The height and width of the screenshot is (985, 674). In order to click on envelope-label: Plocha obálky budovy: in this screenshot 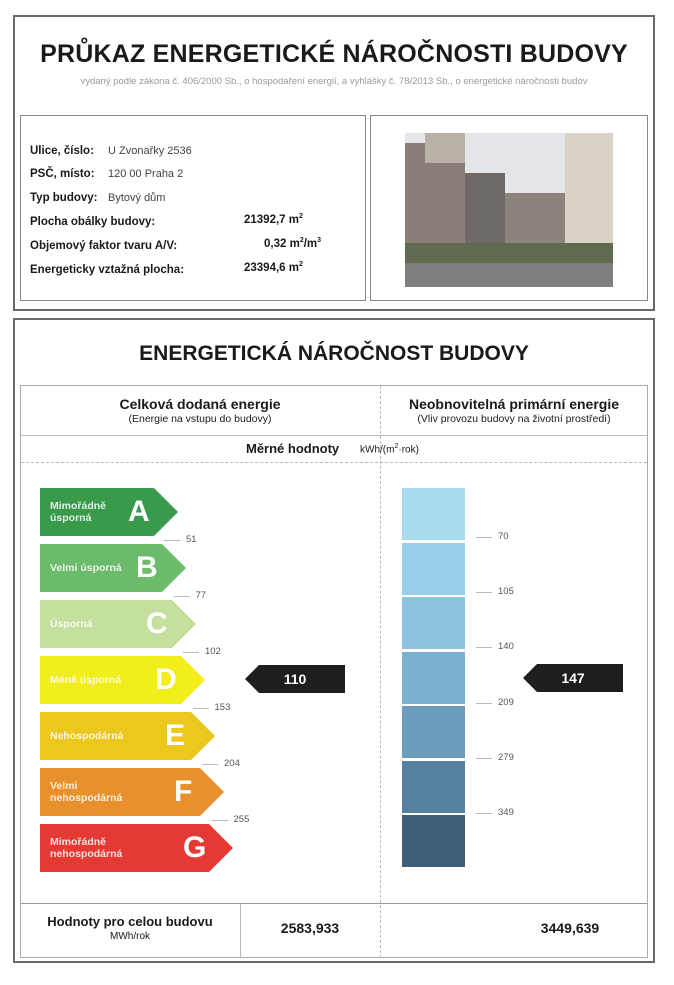, I will do `click(93, 222)`.